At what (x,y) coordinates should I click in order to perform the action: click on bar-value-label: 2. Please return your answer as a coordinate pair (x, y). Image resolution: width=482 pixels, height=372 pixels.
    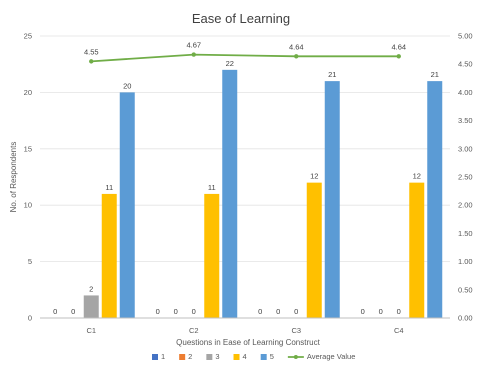
    Looking at the image, I should click on (91, 288).